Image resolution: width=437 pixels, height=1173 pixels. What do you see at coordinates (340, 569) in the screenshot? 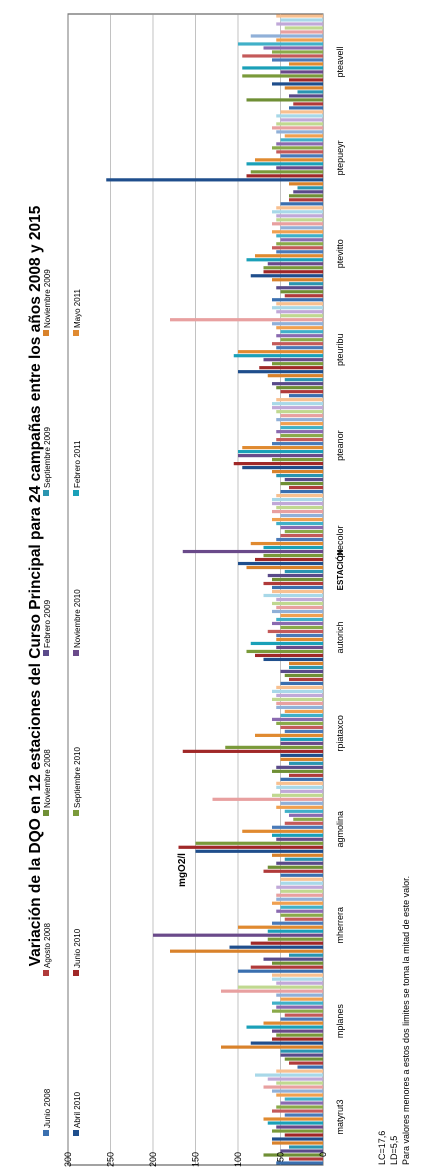
I see `y-axis-label: ESTACIÓN` at bounding box center [340, 569].